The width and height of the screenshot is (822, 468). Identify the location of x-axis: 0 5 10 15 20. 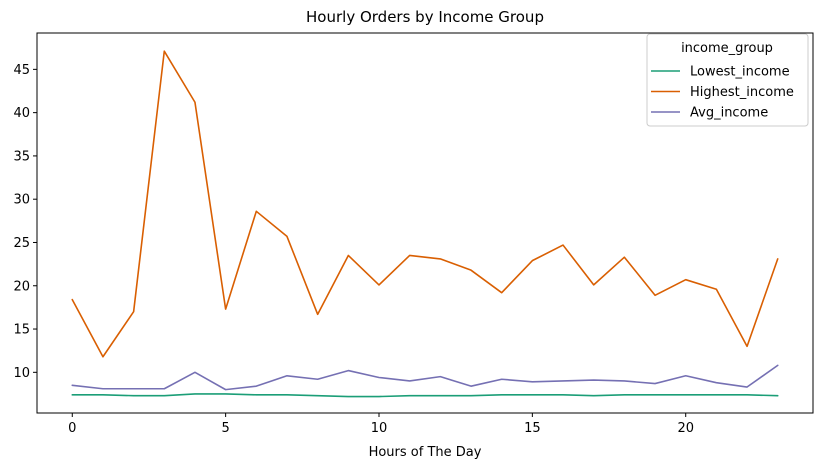
(381, 424).